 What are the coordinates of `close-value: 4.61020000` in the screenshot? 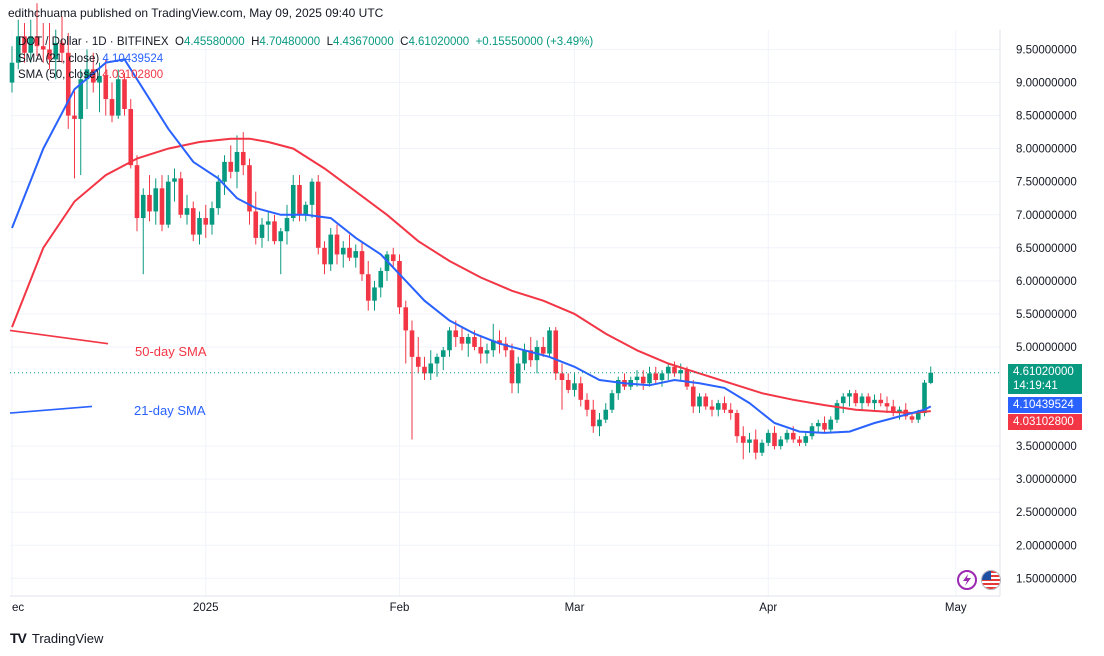 It's located at (439, 42).